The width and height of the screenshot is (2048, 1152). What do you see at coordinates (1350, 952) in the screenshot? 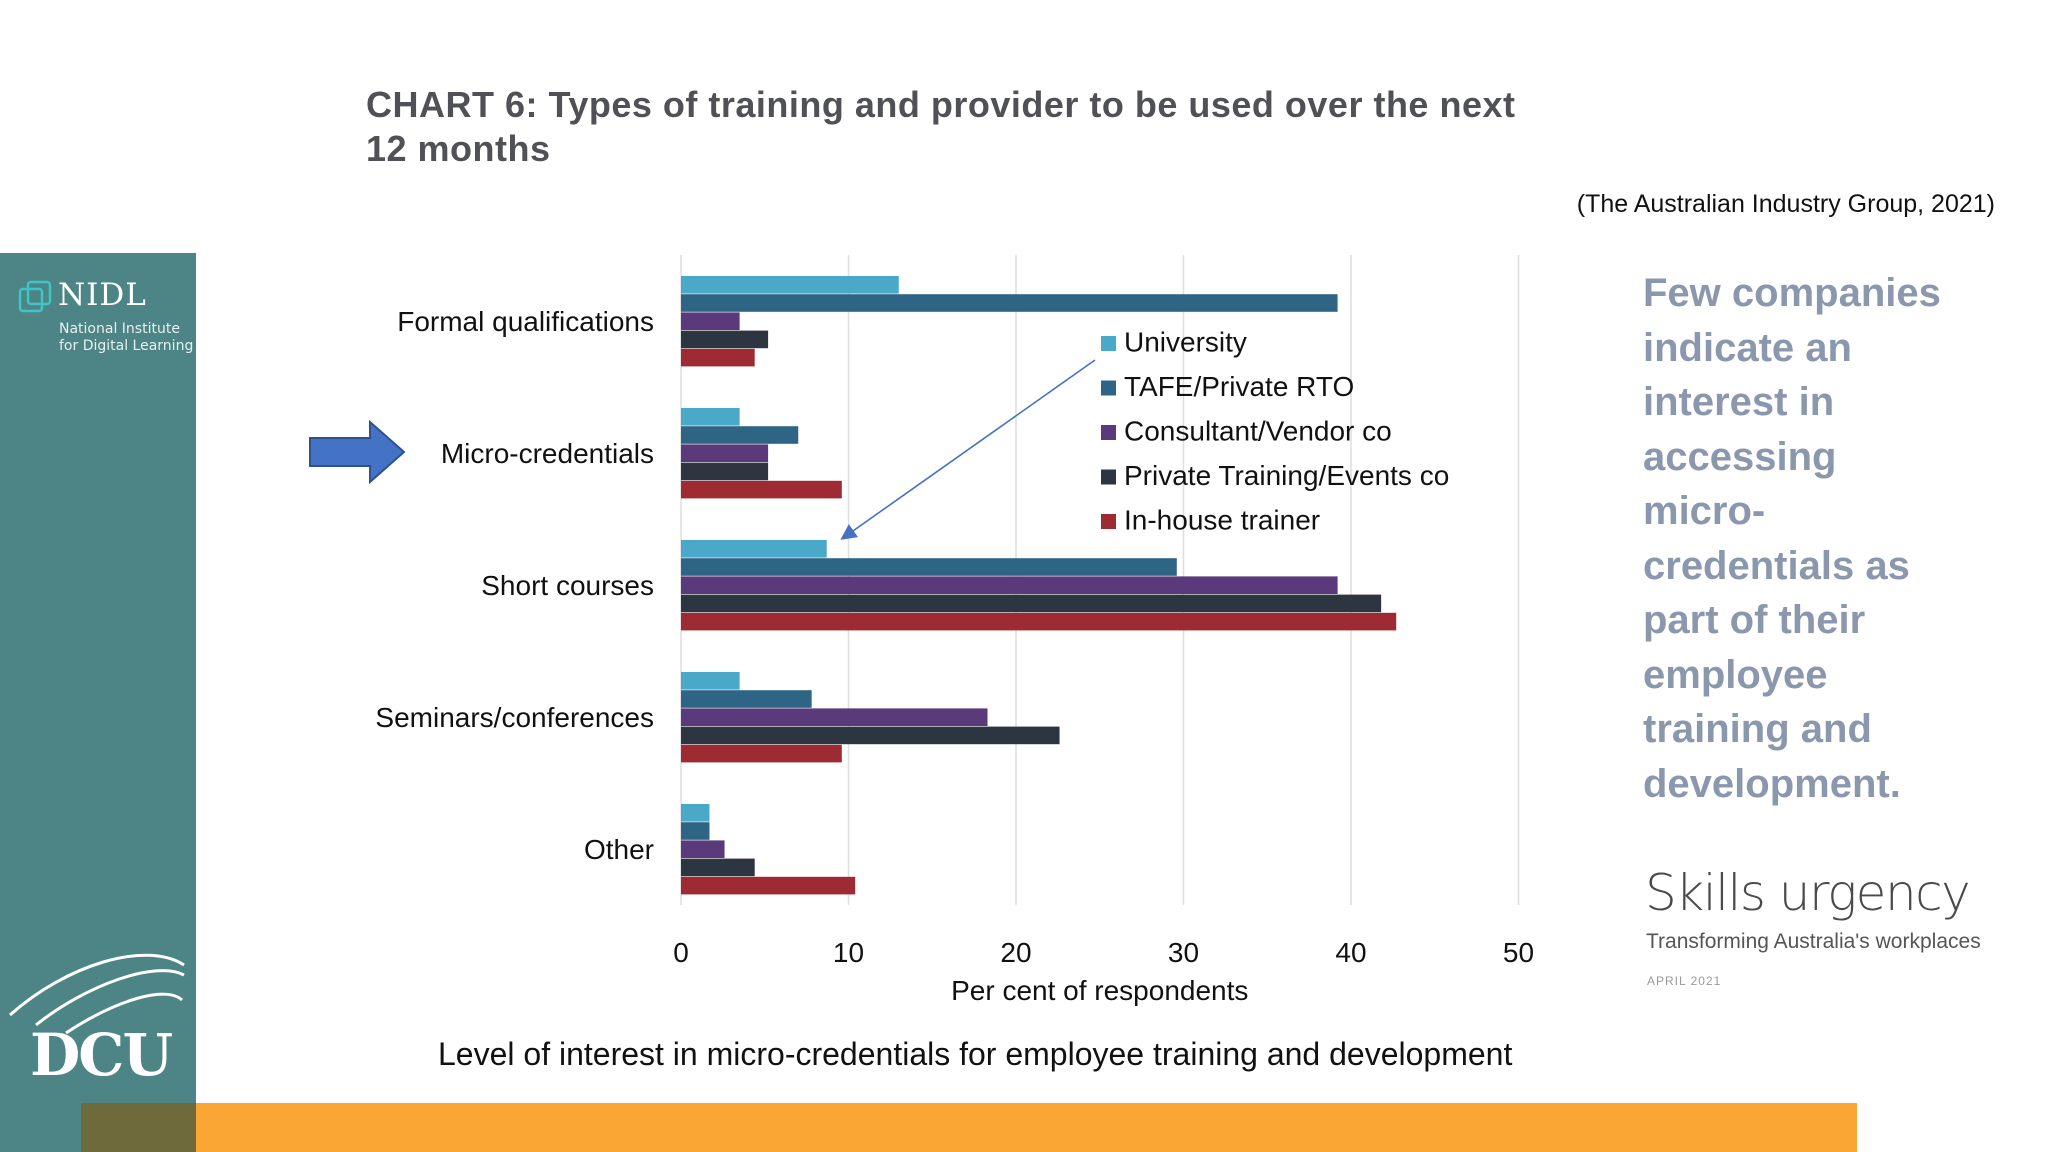
I see `x-tick-label: 40` at bounding box center [1350, 952].